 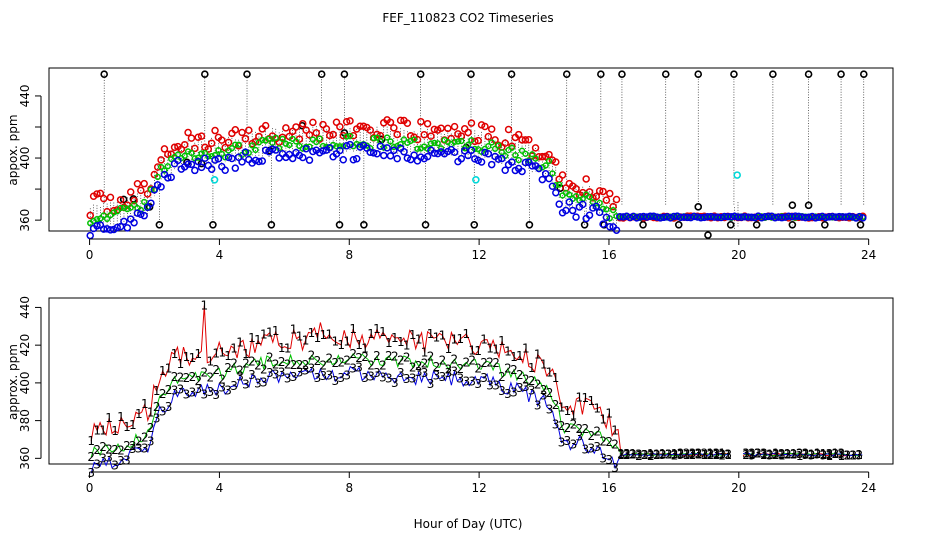 I want to click on bottom-y-tick-label: 380, so click(x=25, y=420).